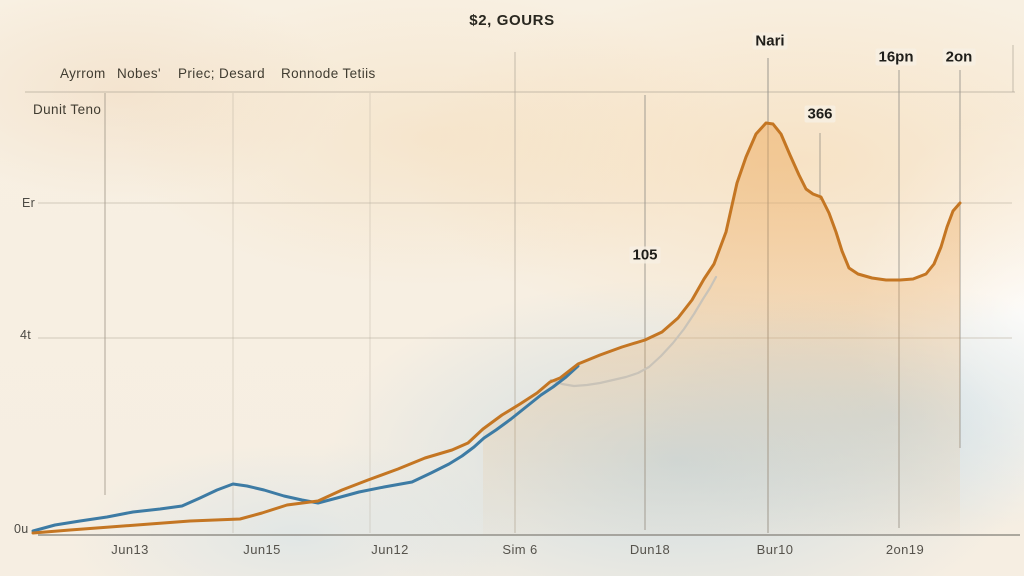 This screenshot has height=576, width=1024. What do you see at coordinates (83, 73) in the screenshot?
I see `header-item-1: Ayrrom` at bounding box center [83, 73].